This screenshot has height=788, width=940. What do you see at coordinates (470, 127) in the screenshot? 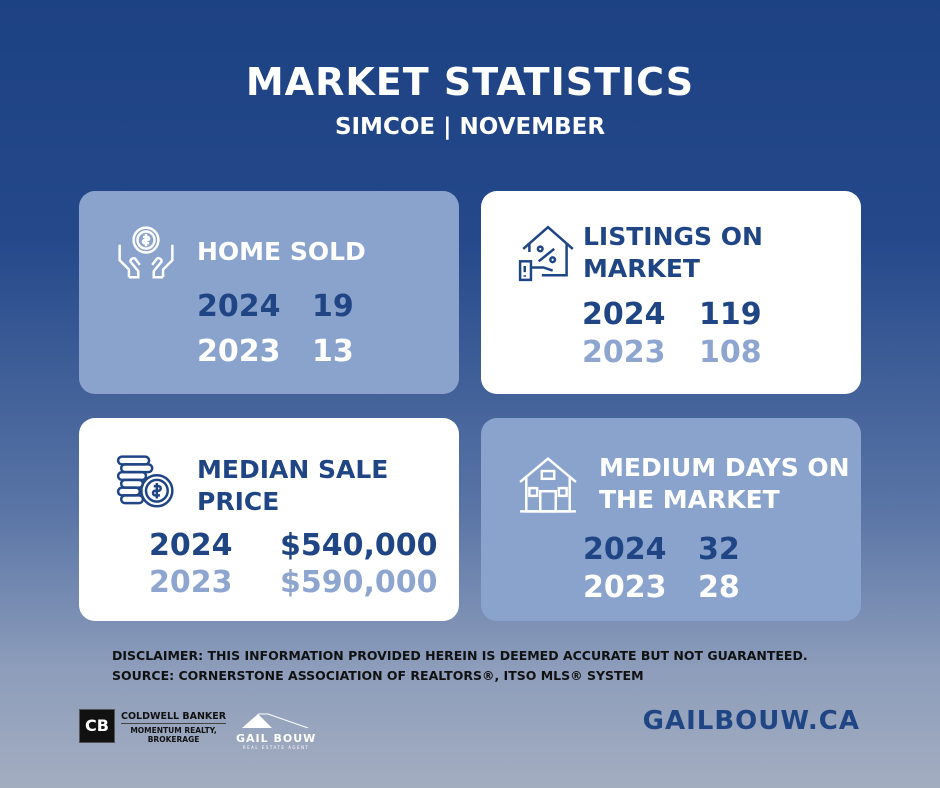
I see `page-subtitle: SIMCOE | NOVEMBER` at bounding box center [470, 127].